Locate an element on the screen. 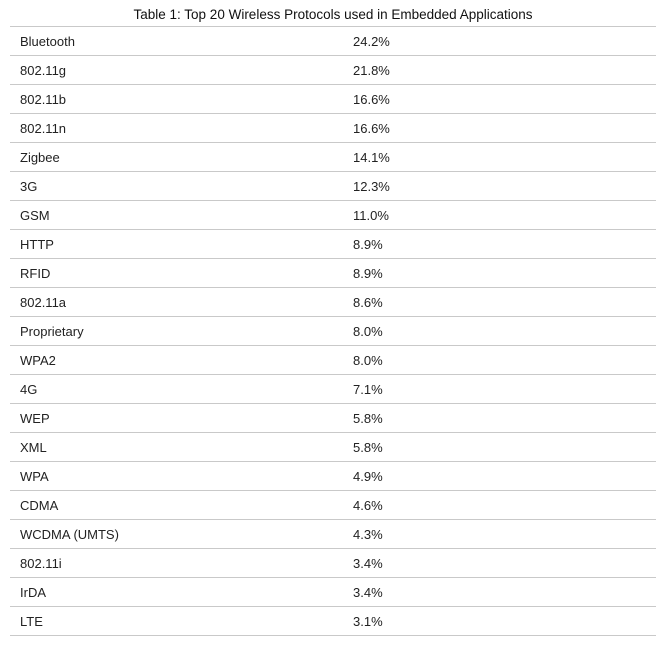 The height and width of the screenshot is (647, 660). protocol-cell: 802.11a is located at coordinates (43, 302).